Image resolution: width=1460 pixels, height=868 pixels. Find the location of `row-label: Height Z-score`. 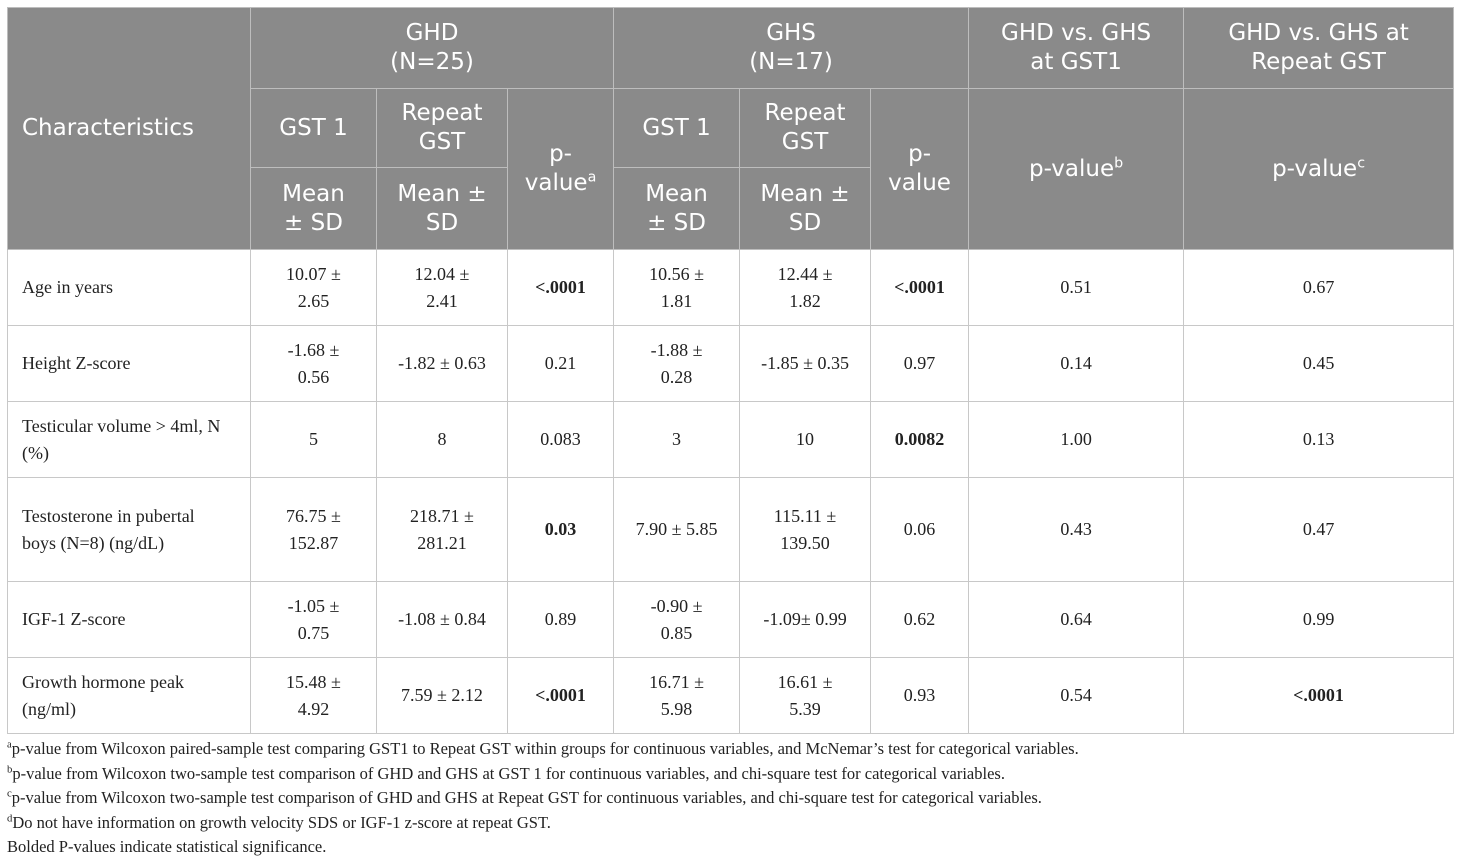

row-label: Height Z-score is located at coordinates (129, 363).